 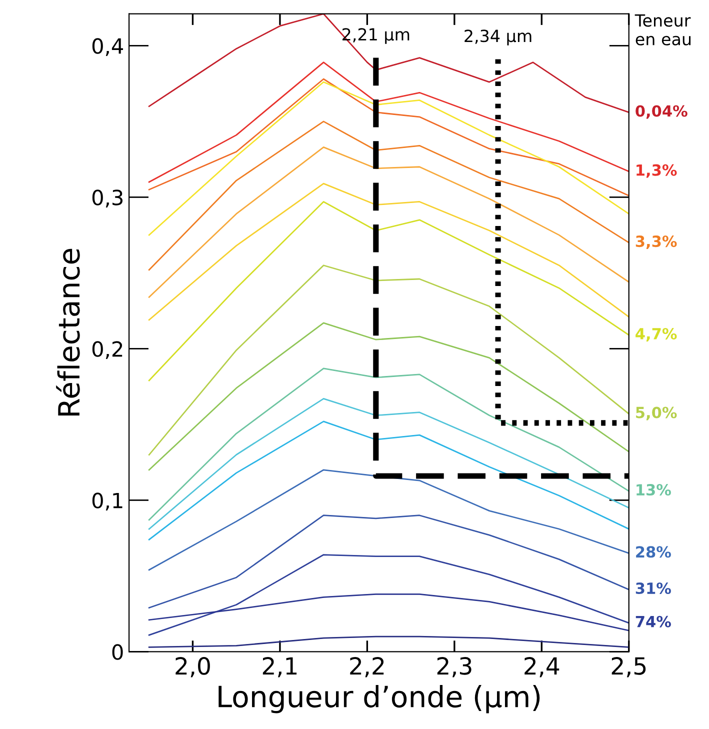 I want to click on x-tick-label: 2,0, so click(x=193, y=667).